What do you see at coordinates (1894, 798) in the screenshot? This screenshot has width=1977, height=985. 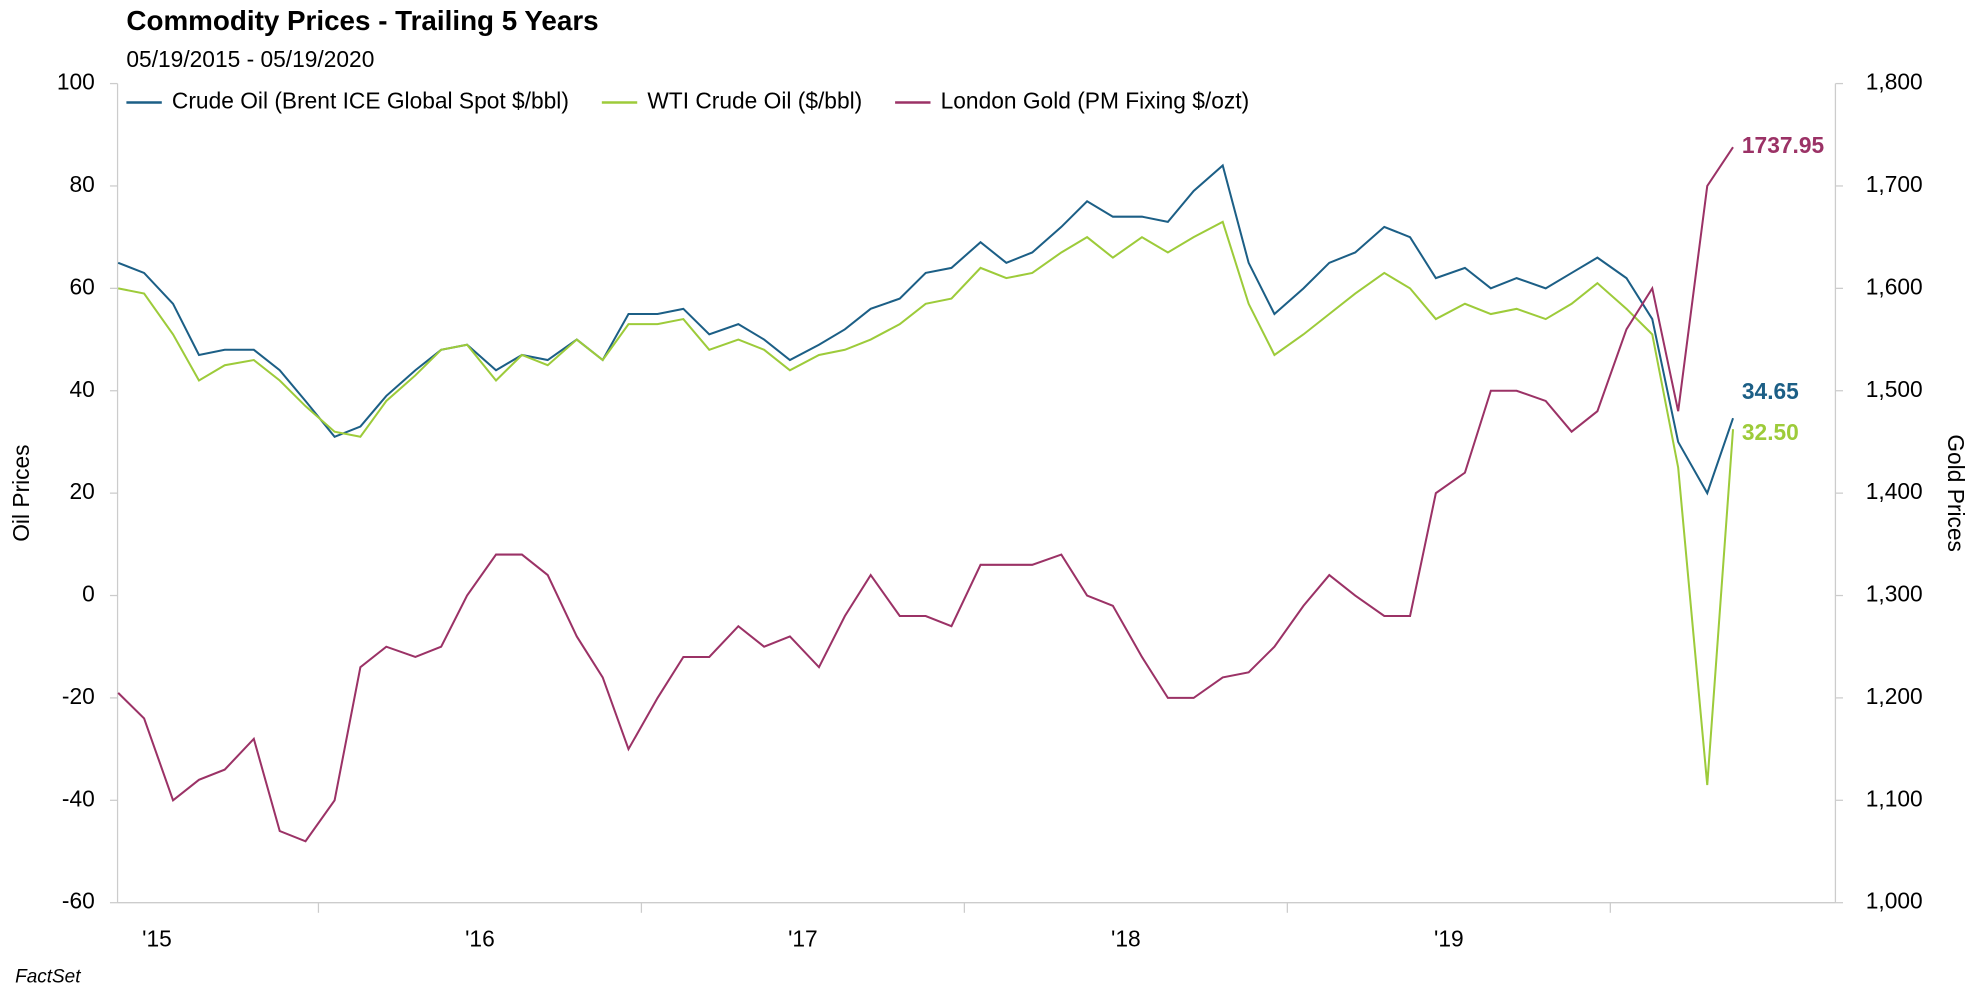 I see `y2-tick-label: 1,100` at bounding box center [1894, 798].